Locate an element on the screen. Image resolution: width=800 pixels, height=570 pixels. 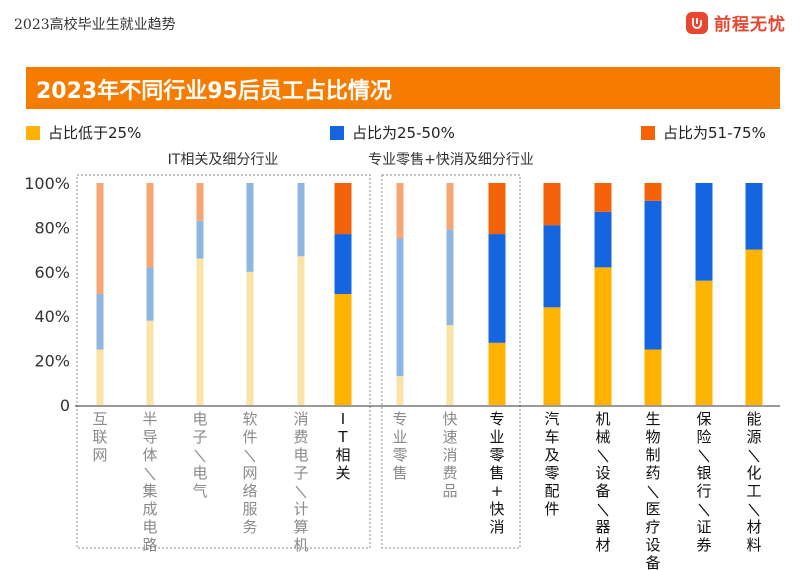
x-tick-label-char: 计 is located at coordinates (300, 509).